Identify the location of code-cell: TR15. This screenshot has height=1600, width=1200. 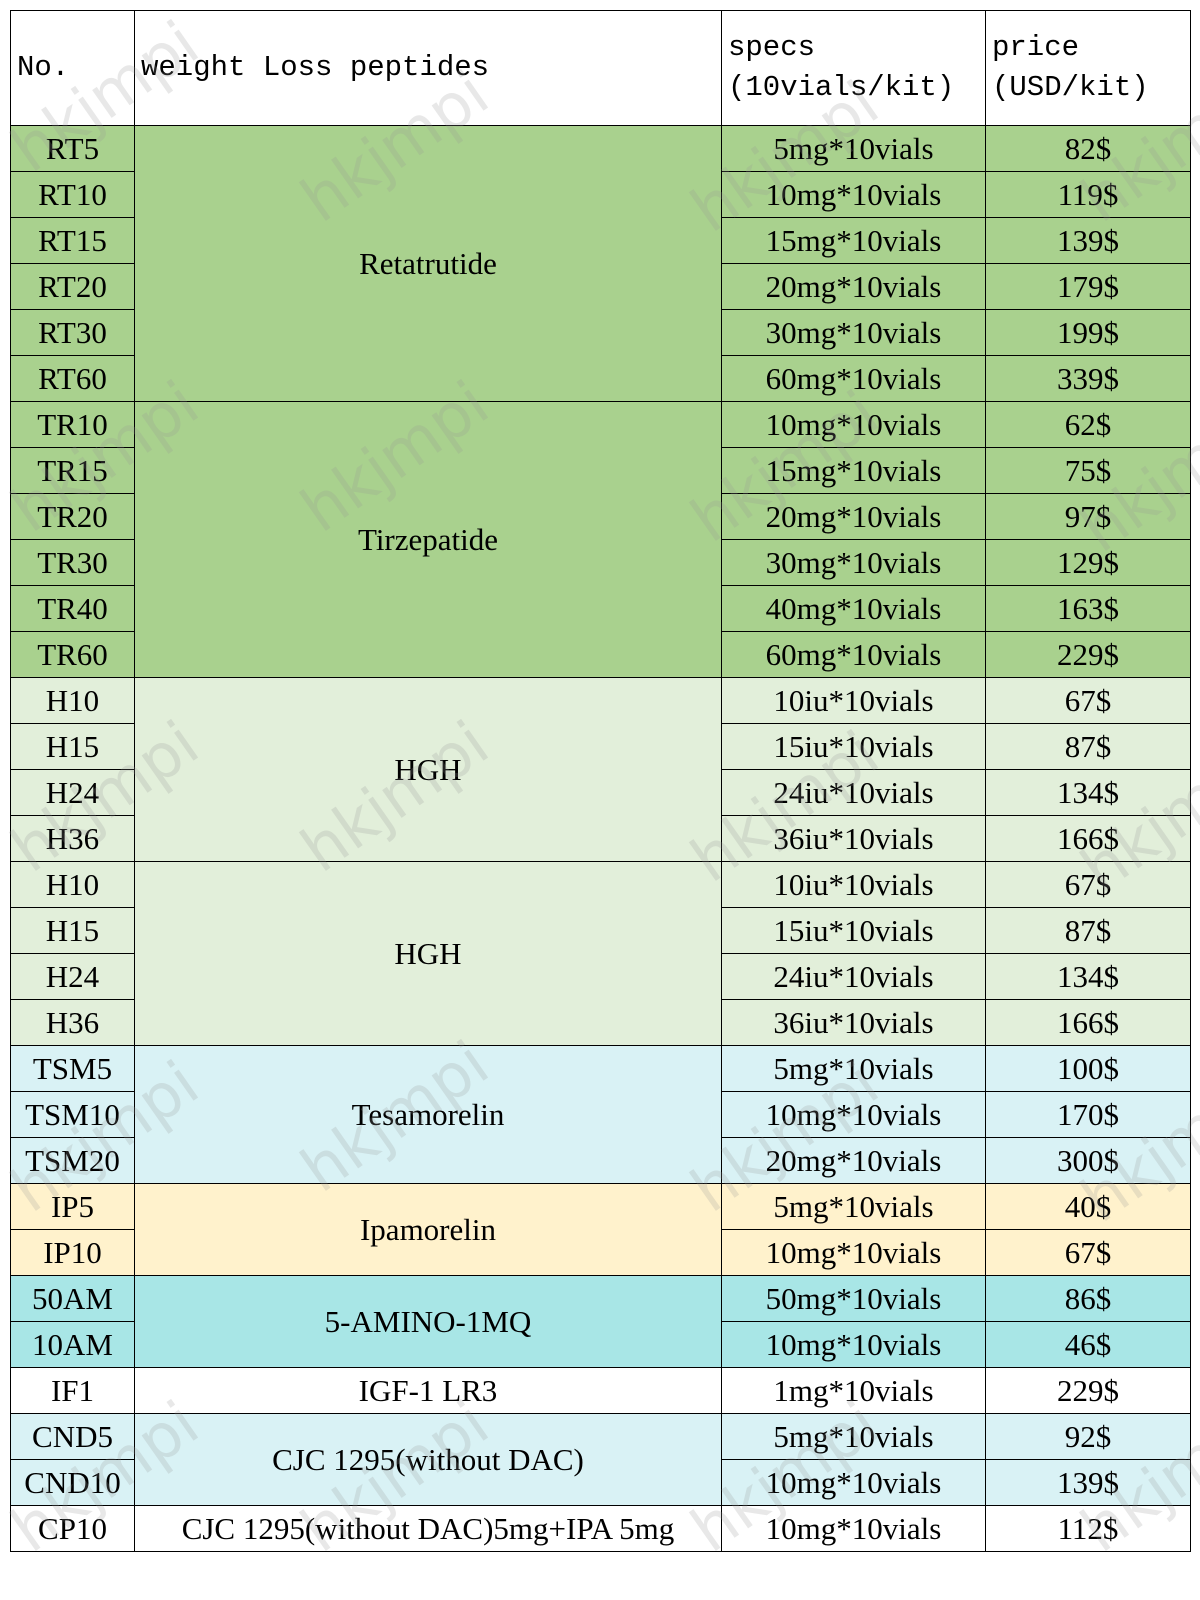
(72, 470).